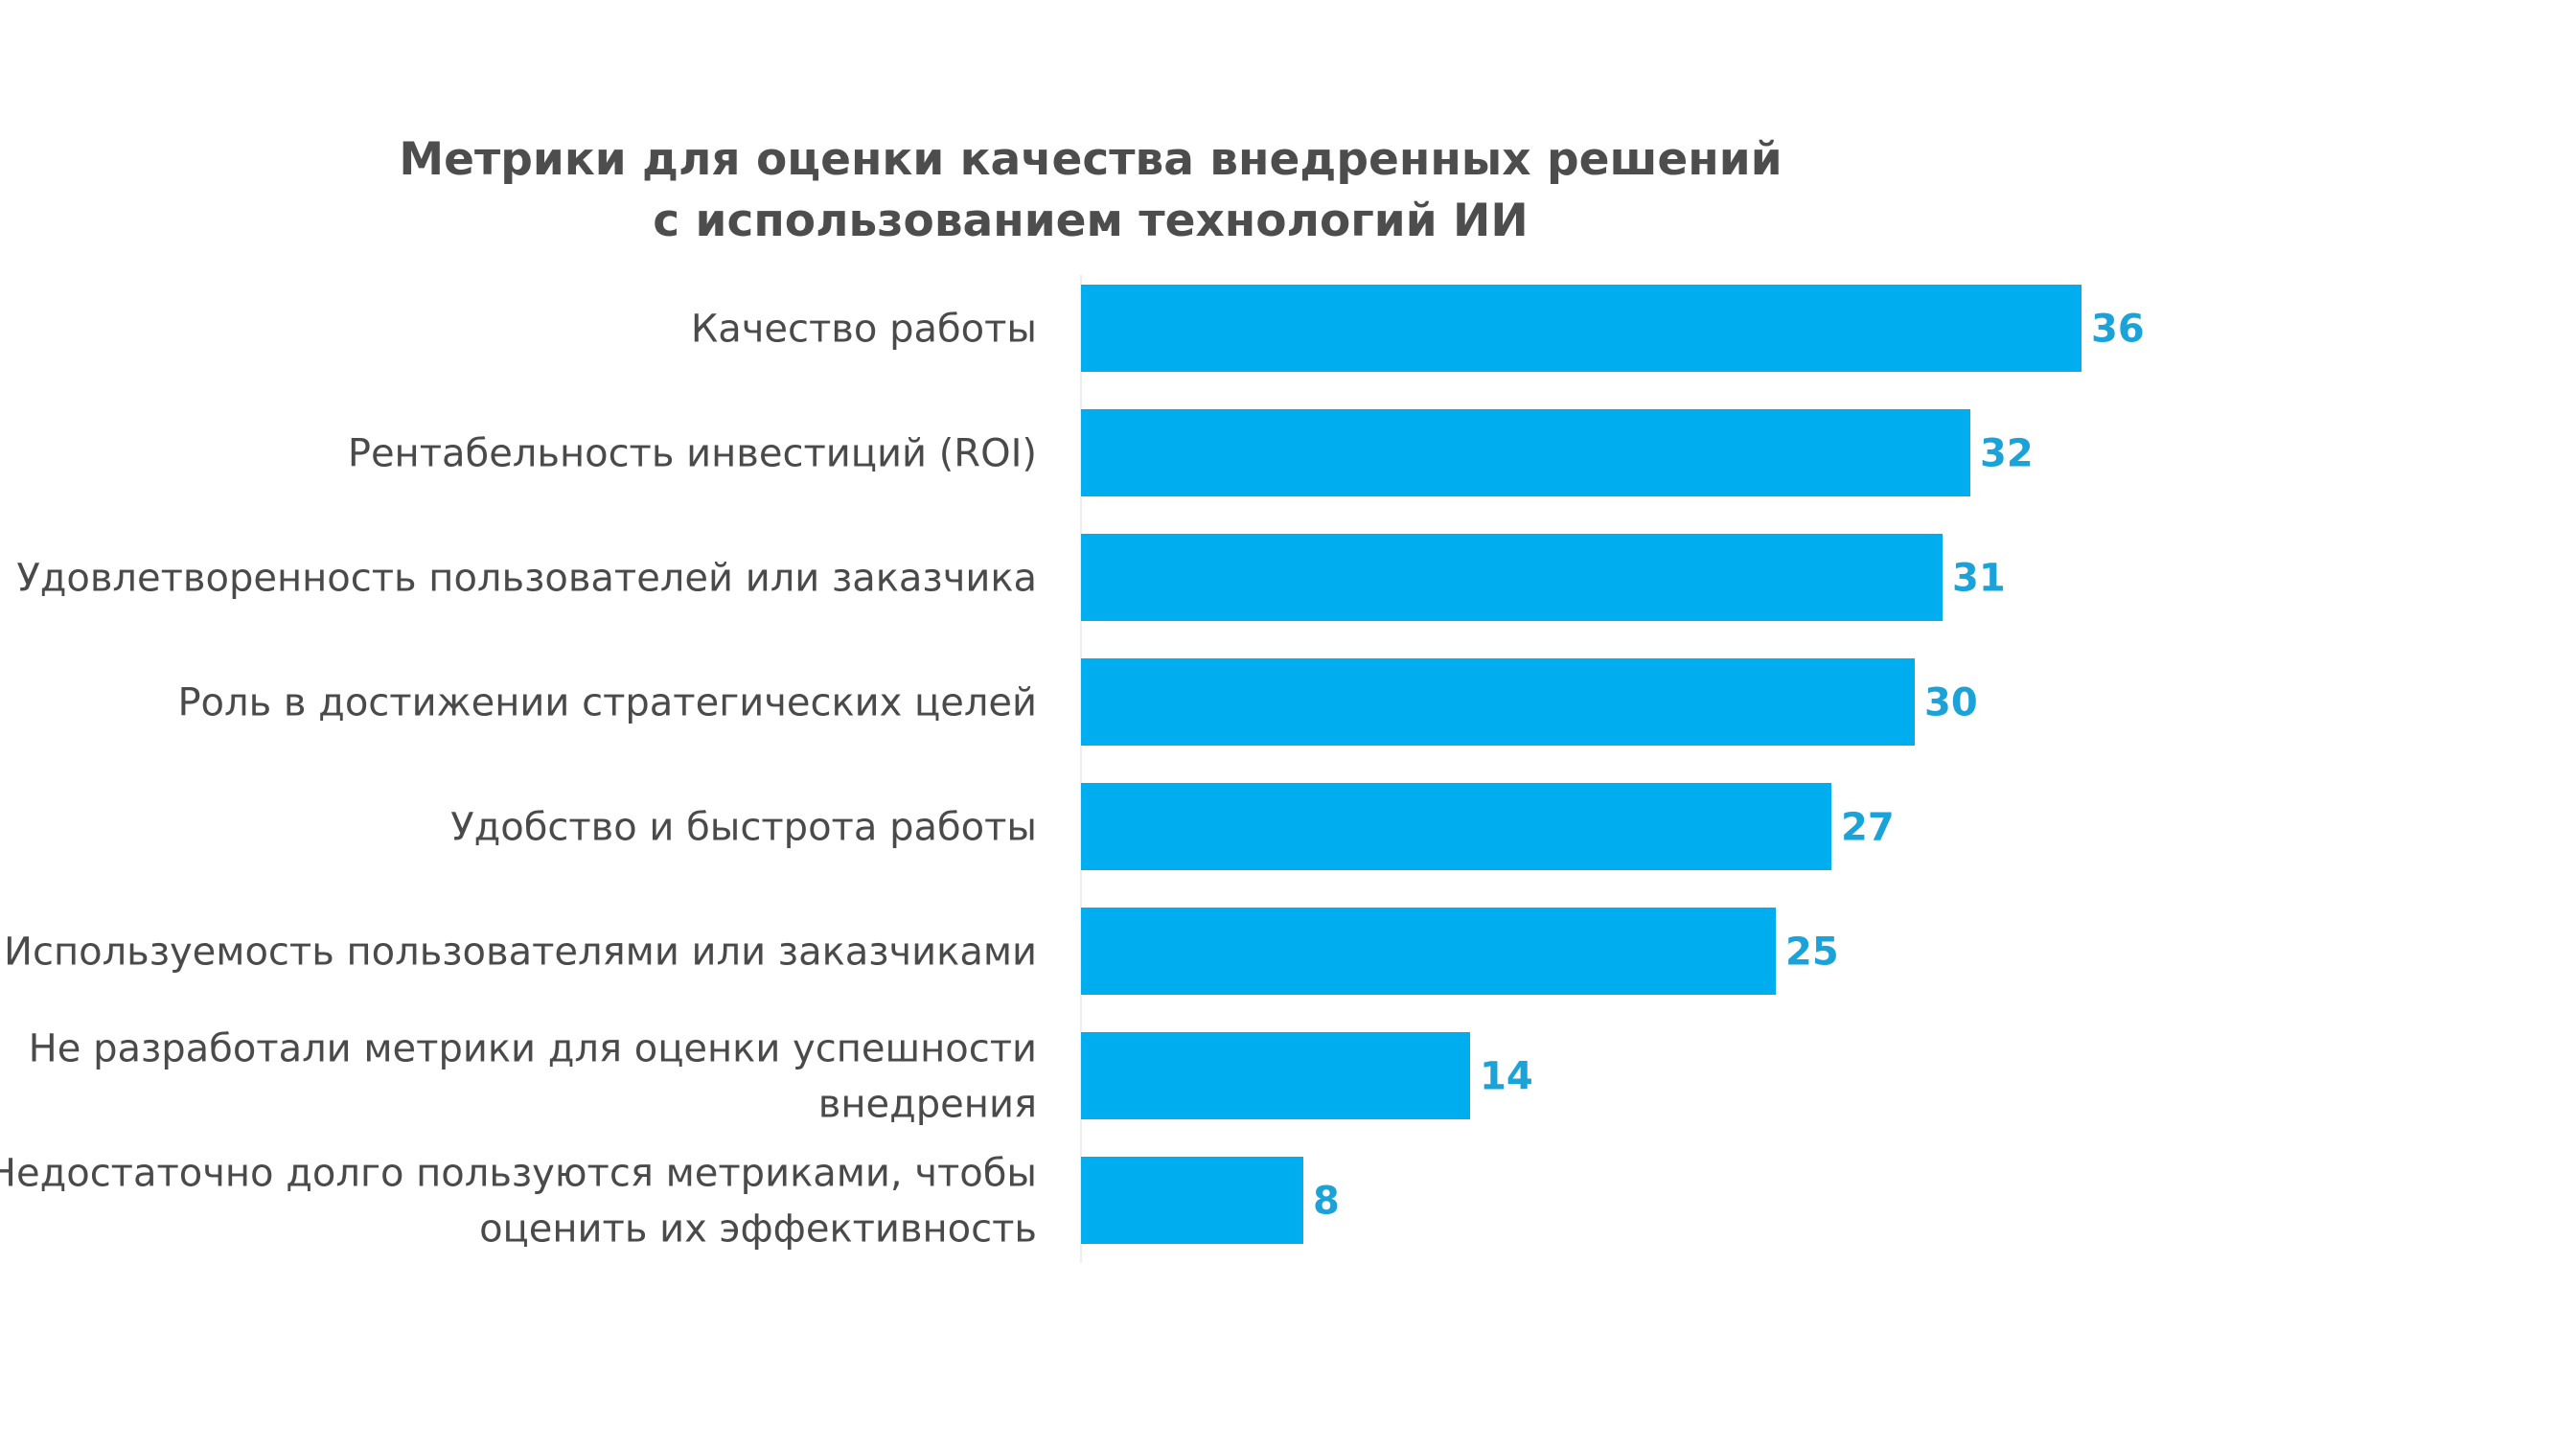 This screenshot has height=1449, width=2576. What do you see at coordinates (758, 1230) in the screenshot?
I see `category-label-8-line-2: оценить их эффективность` at bounding box center [758, 1230].